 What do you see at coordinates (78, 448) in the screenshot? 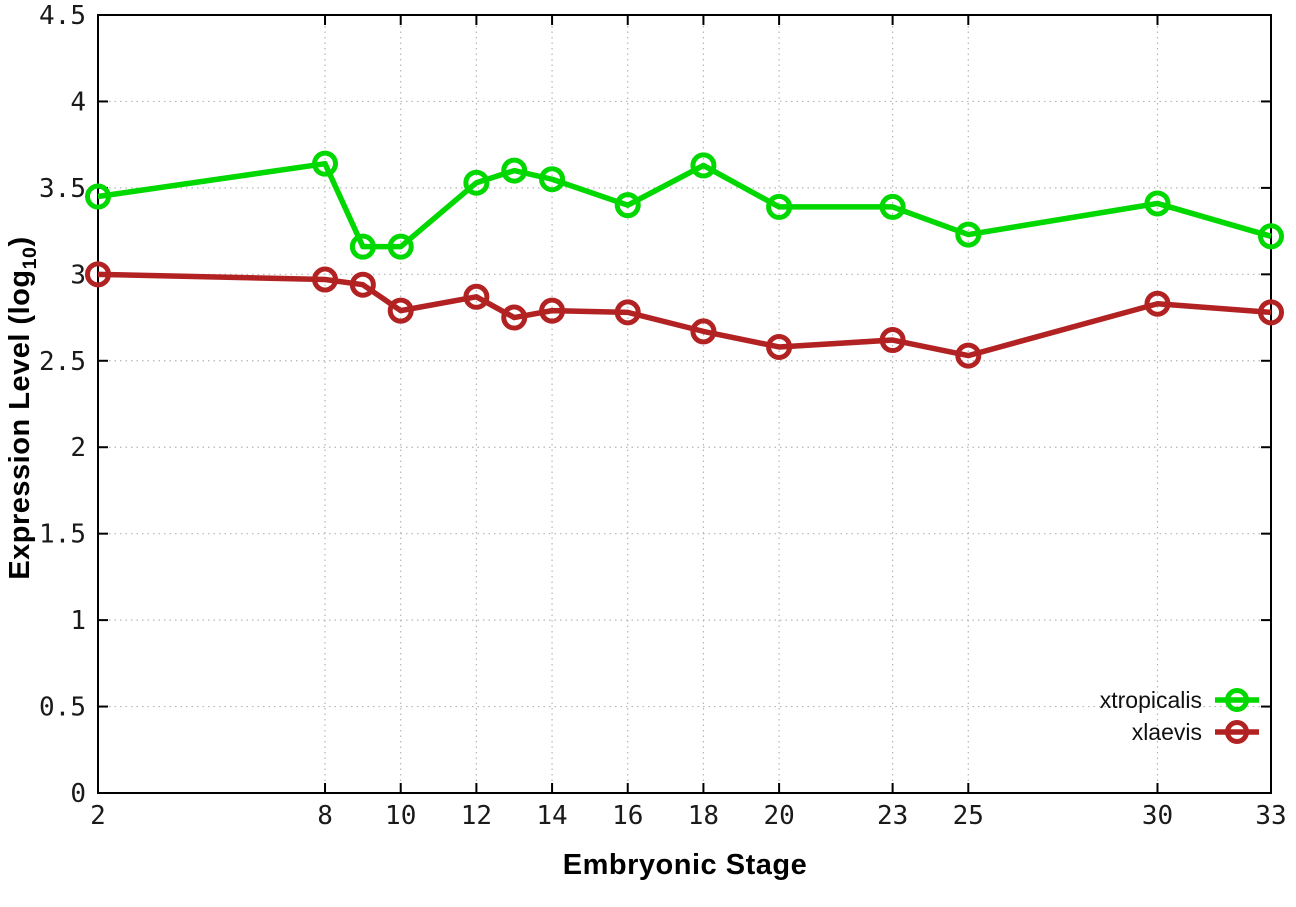
I see `y-tick-label: 2` at bounding box center [78, 448].